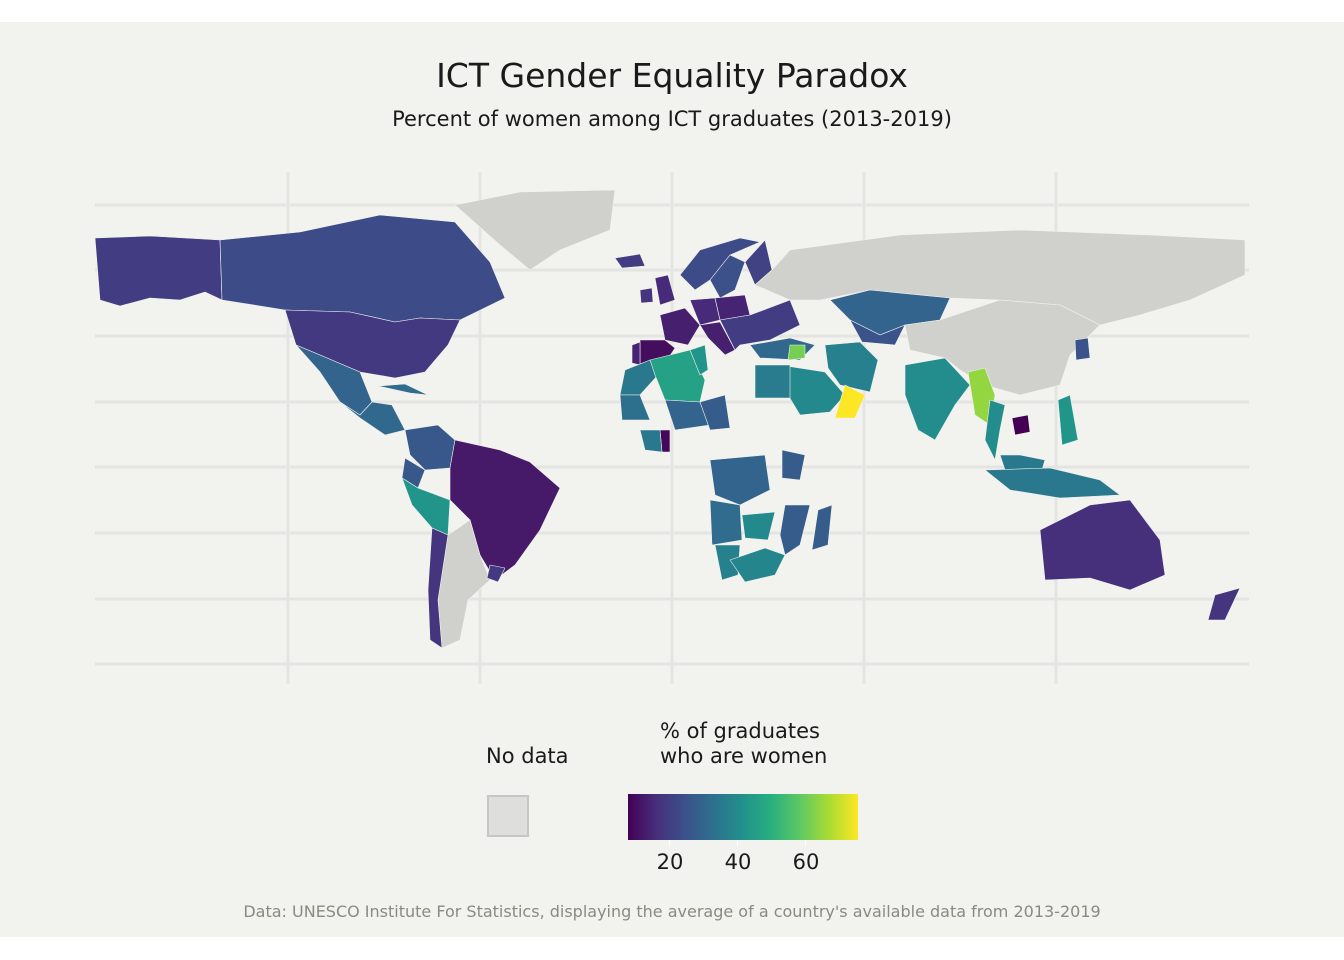  What do you see at coordinates (635, 407) in the screenshot?
I see `region-mauritania` at bounding box center [635, 407].